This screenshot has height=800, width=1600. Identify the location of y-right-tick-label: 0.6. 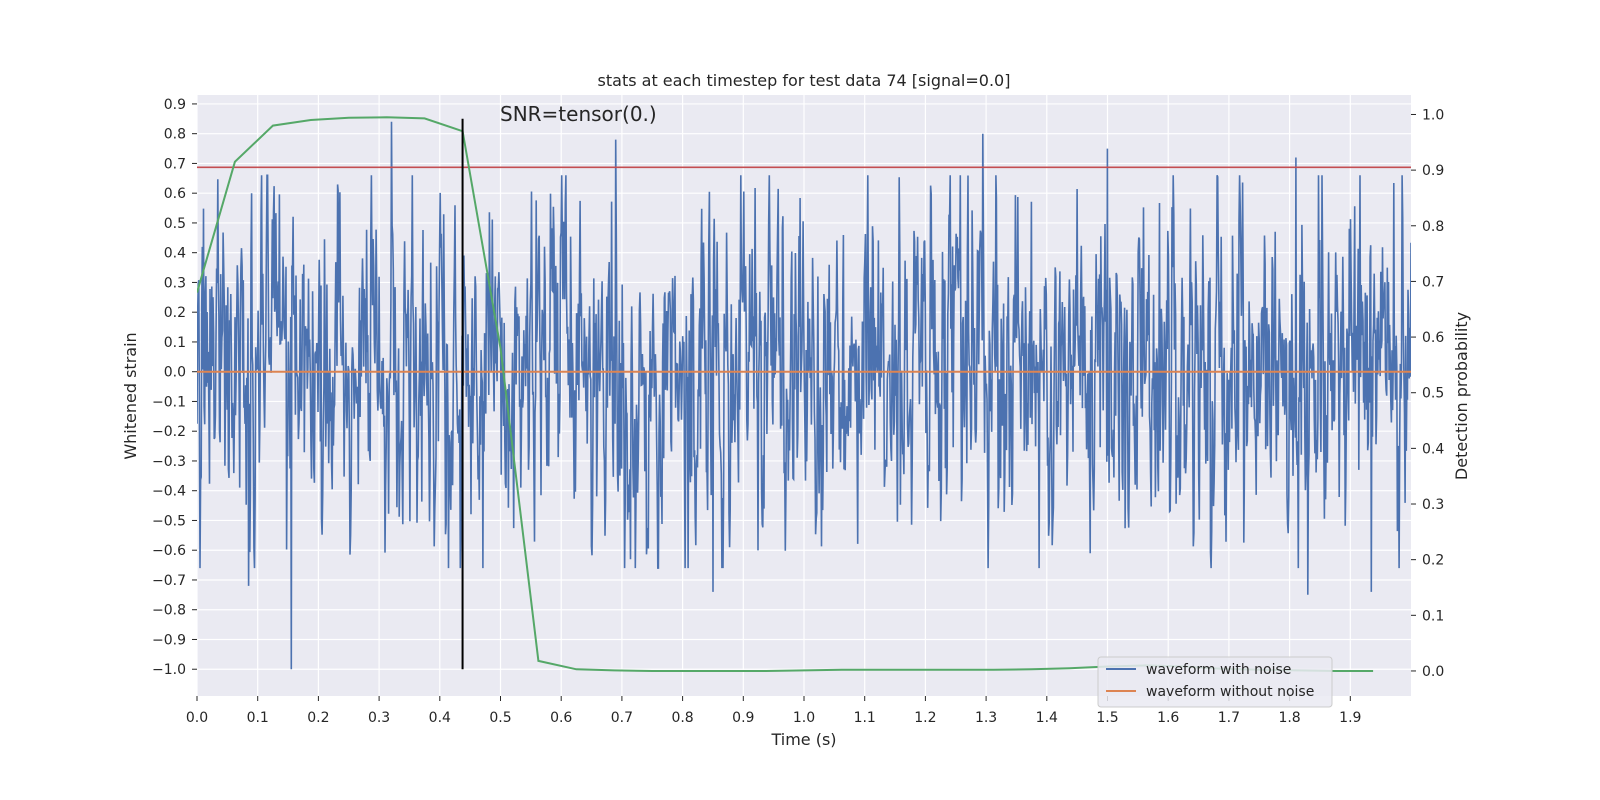
(1433, 338).